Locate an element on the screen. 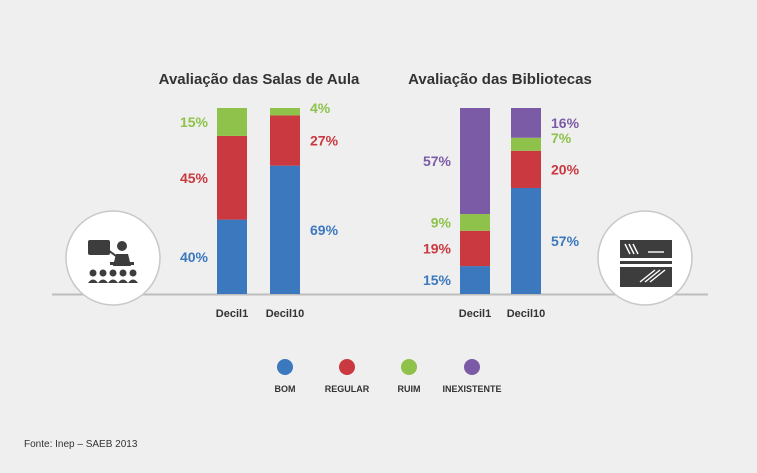  legend-label: RUIM is located at coordinates (409, 389).